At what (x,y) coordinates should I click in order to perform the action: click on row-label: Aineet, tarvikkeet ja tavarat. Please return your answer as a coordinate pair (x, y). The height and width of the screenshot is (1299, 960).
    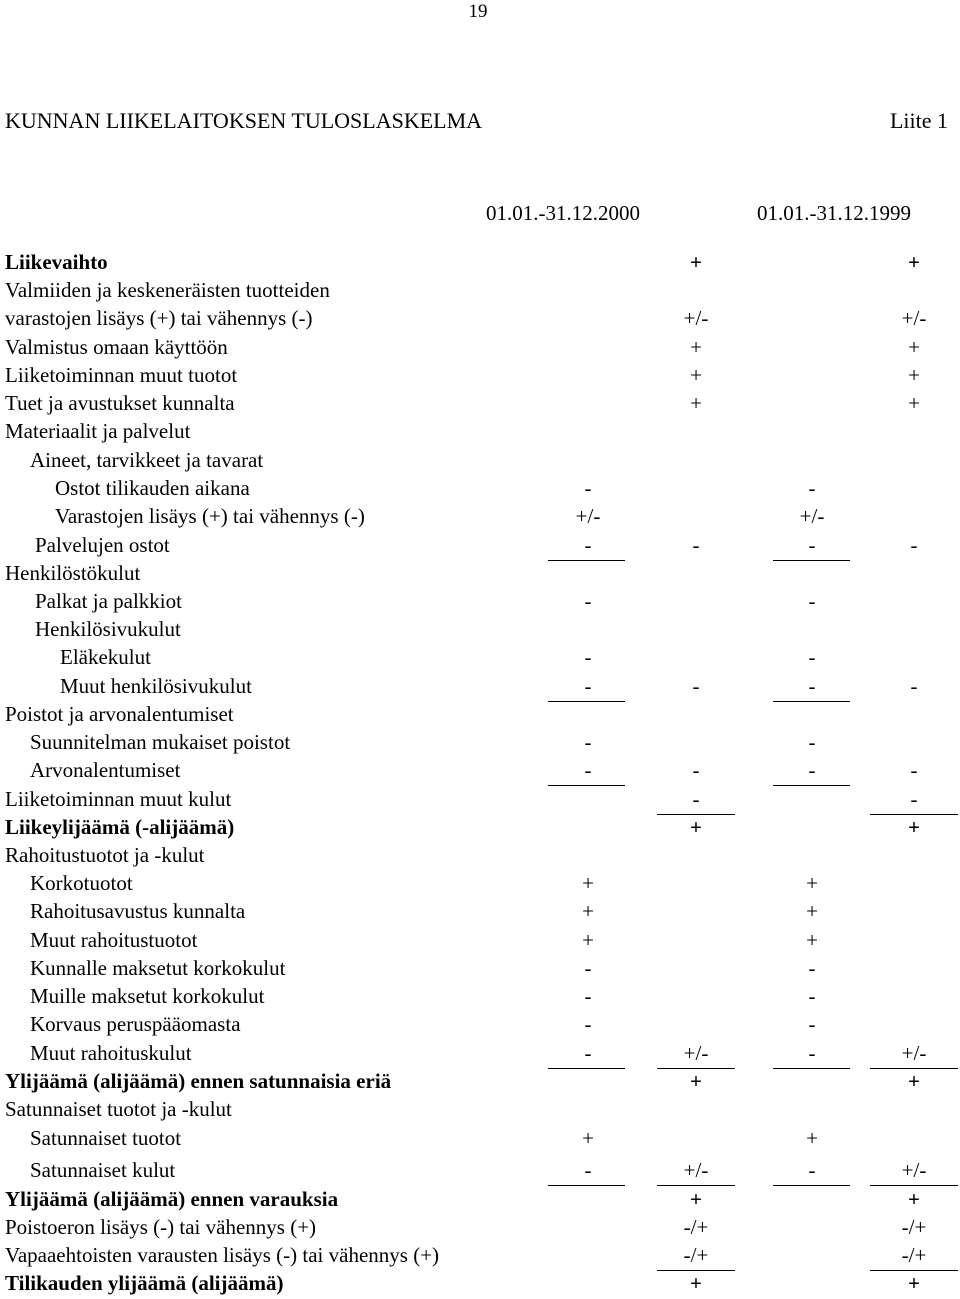
    Looking at the image, I should click on (147, 460).